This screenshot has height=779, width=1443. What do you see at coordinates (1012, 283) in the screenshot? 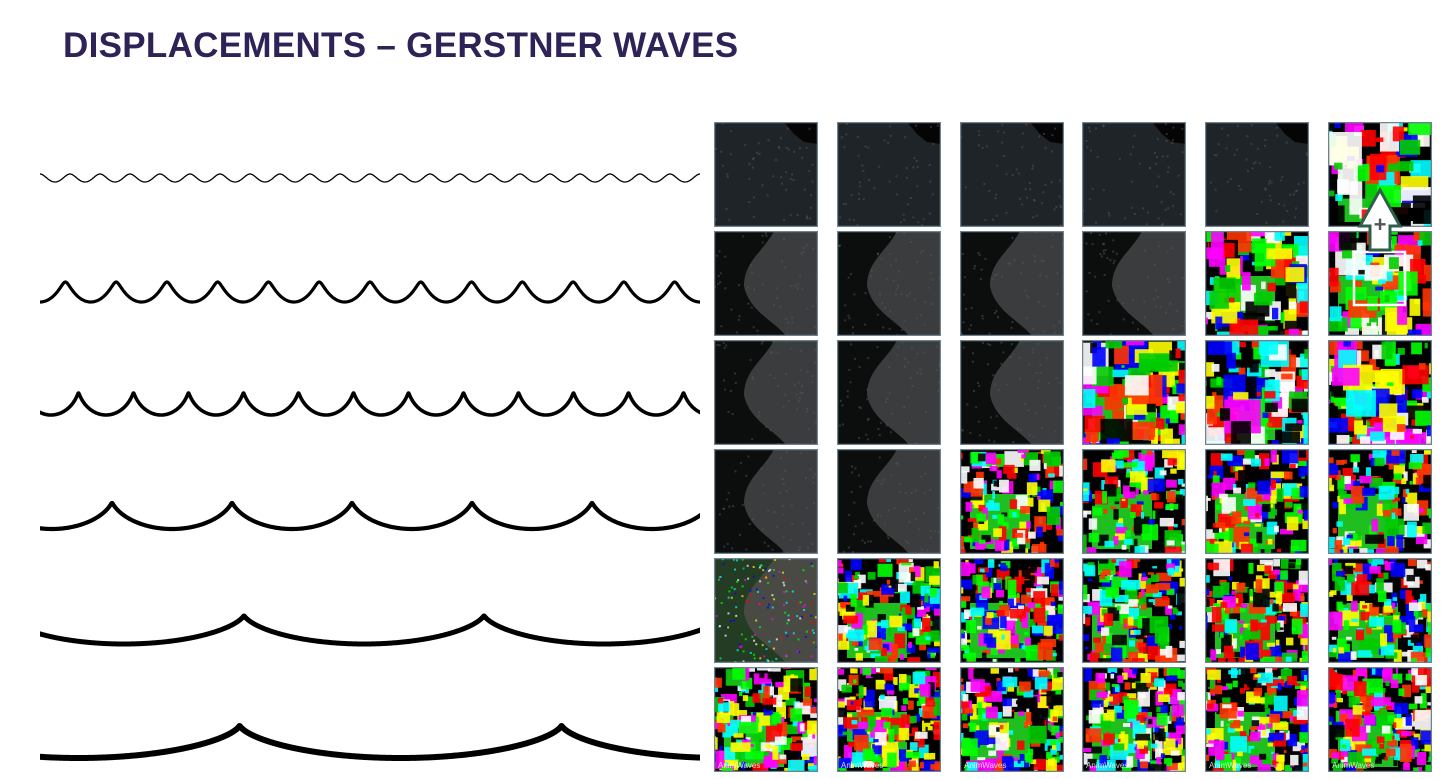
I see `tile-r2-c3` at bounding box center [1012, 283].